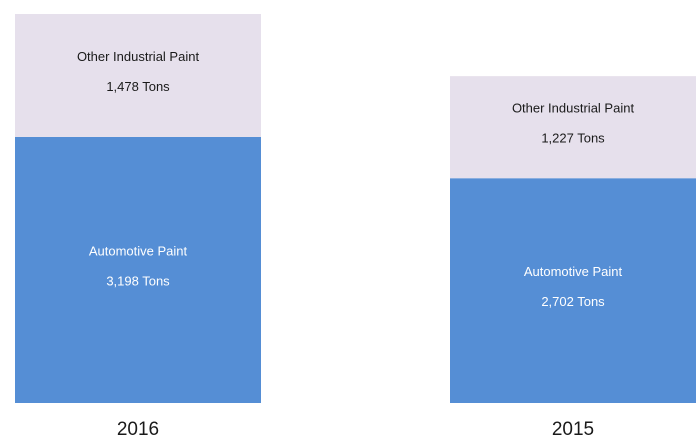  What do you see at coordinates (138, 86) in the screenshot?
I see `data-label: 1,478 Tons` at bounding box center [138, 86].